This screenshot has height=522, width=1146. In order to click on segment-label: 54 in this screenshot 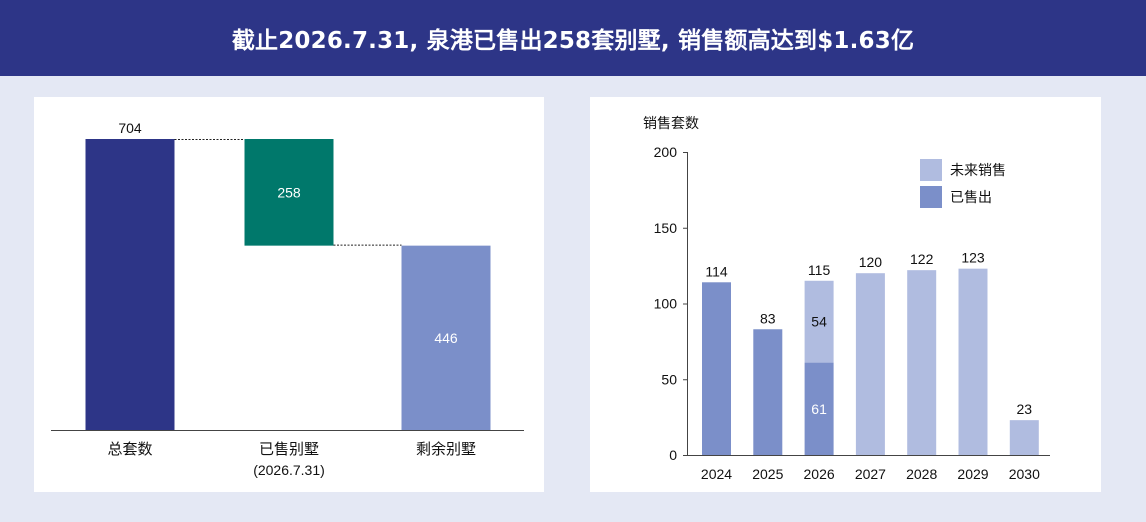, I will do `click(819, 322)`.